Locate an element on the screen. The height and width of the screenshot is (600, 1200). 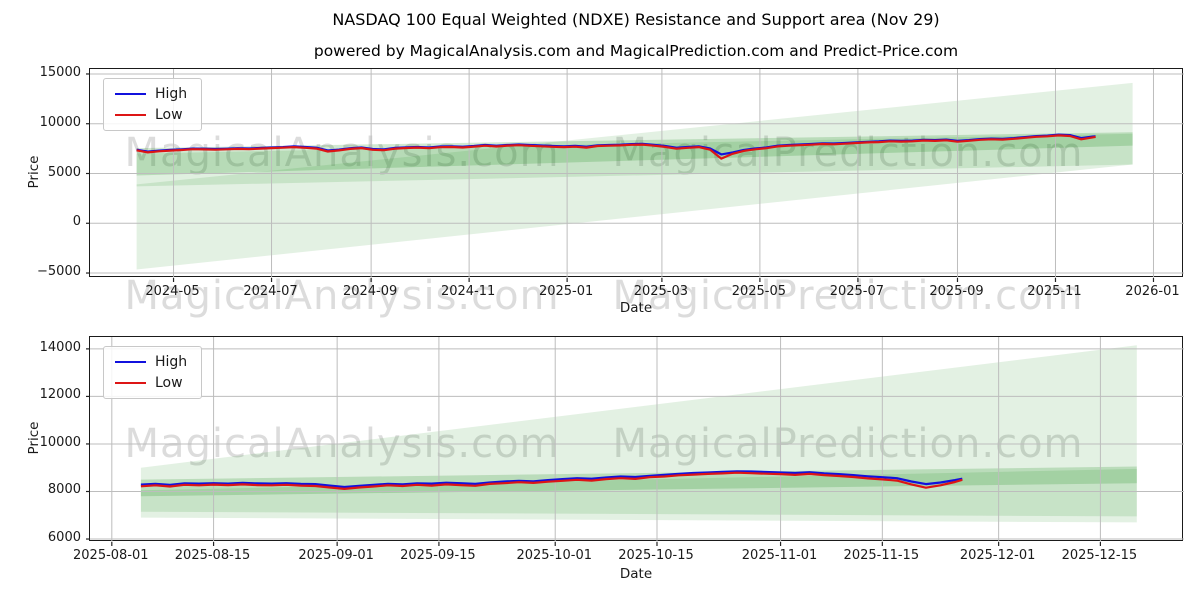
x-tick-label: 2025-11 is located at coordinates (1054, 291).